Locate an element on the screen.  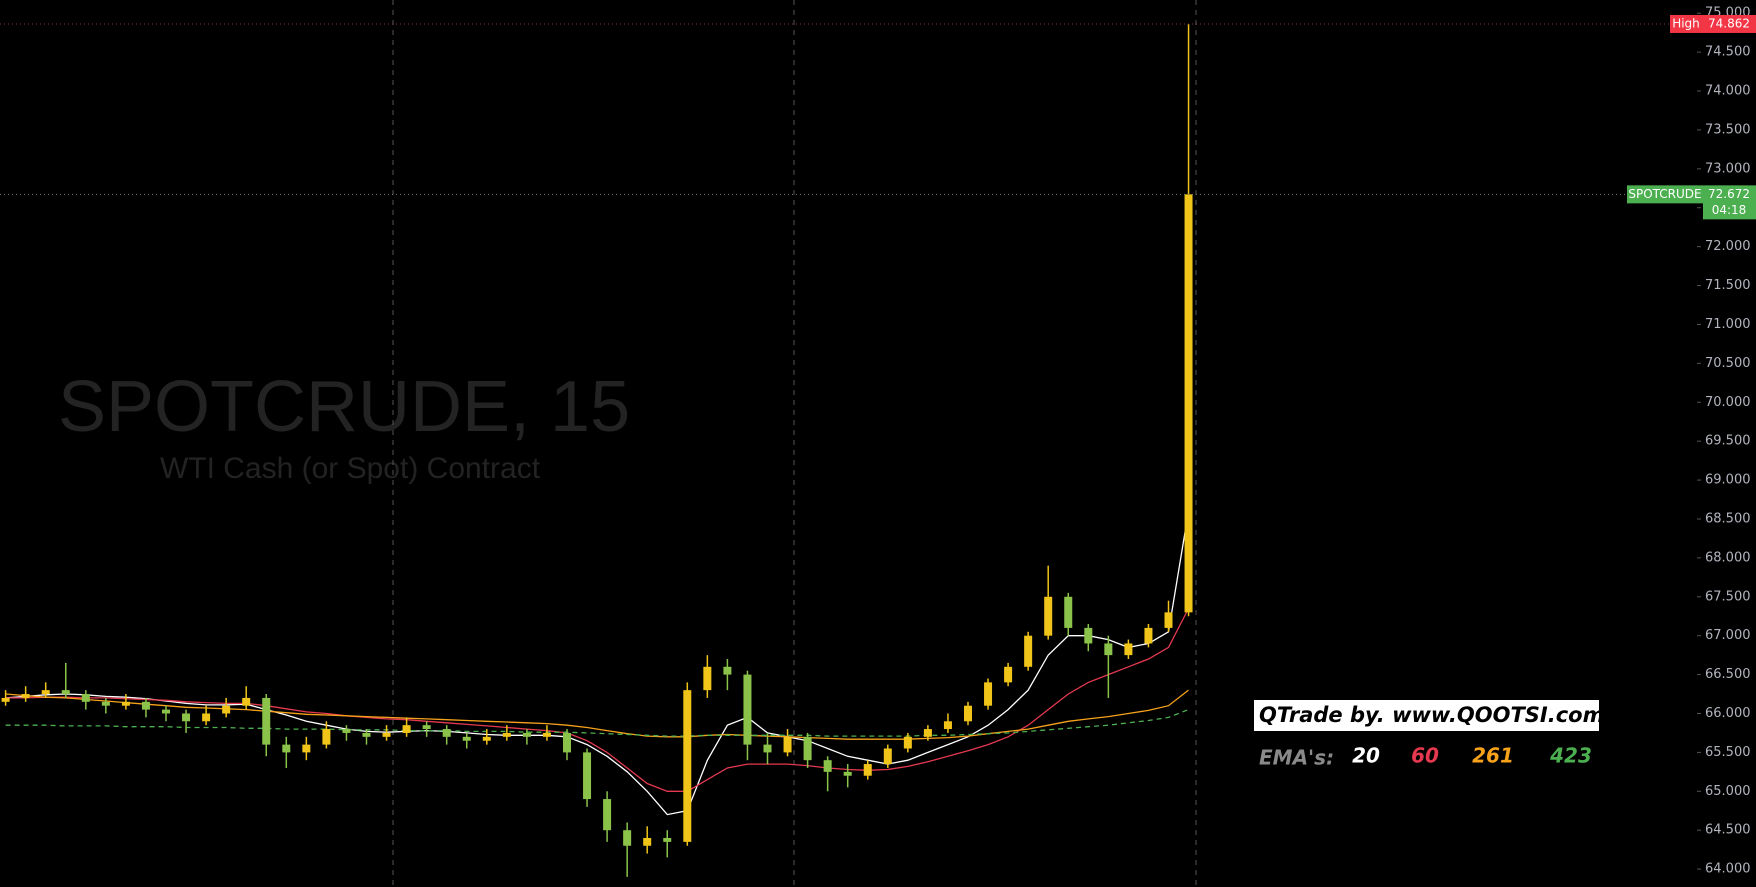
y-tick-label: 74.000 is located at coordinates (1728, 91).